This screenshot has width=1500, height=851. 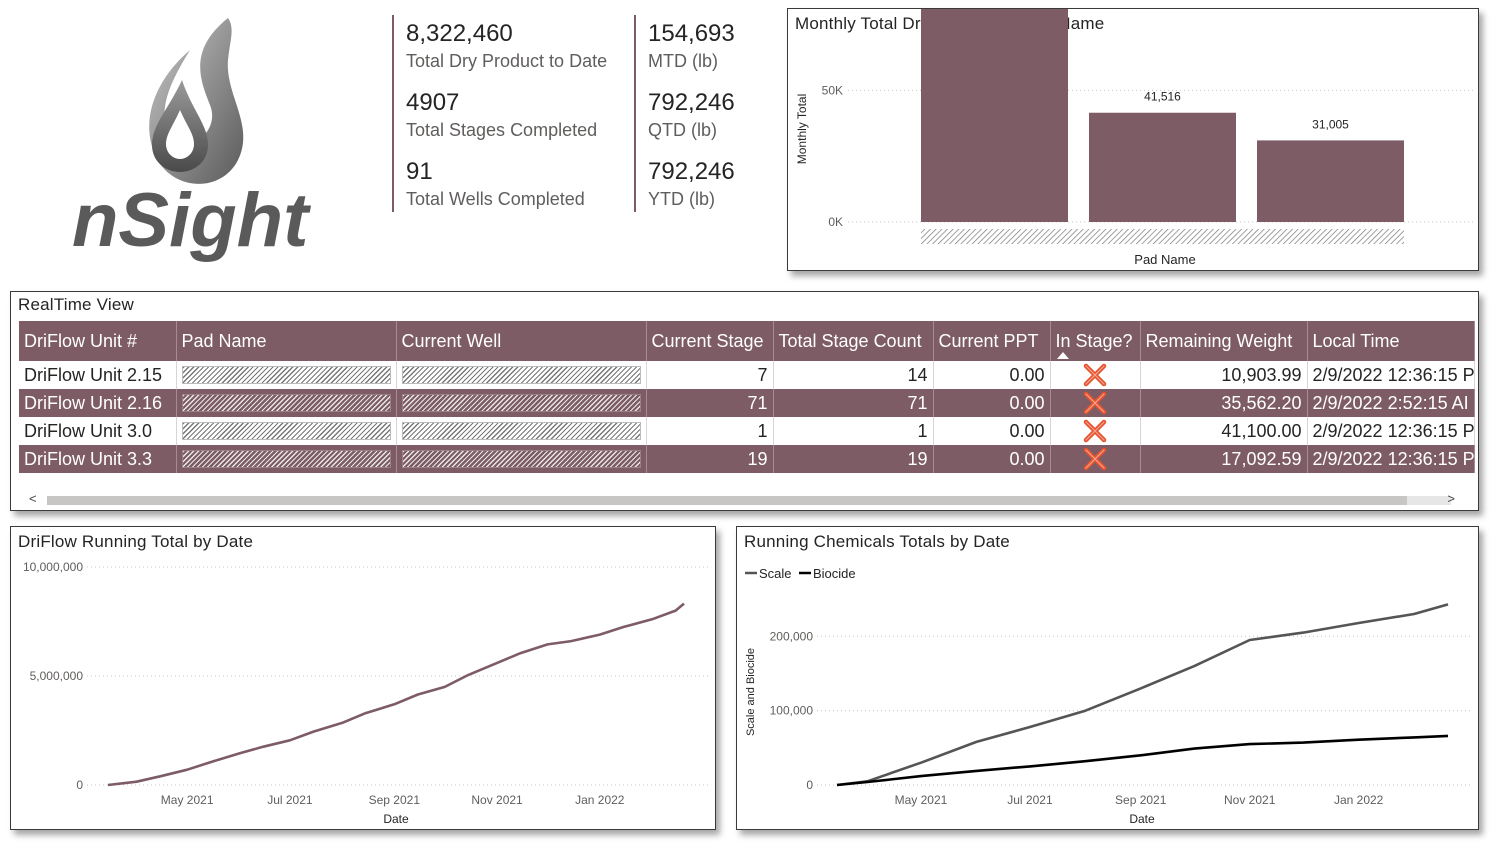 What do you see at coordinates (506, 46) in the screenshot?
I see `kpi-total-dry-product: 8,322,460 Total Dry Product to Date` at bounding box center [506, 46].